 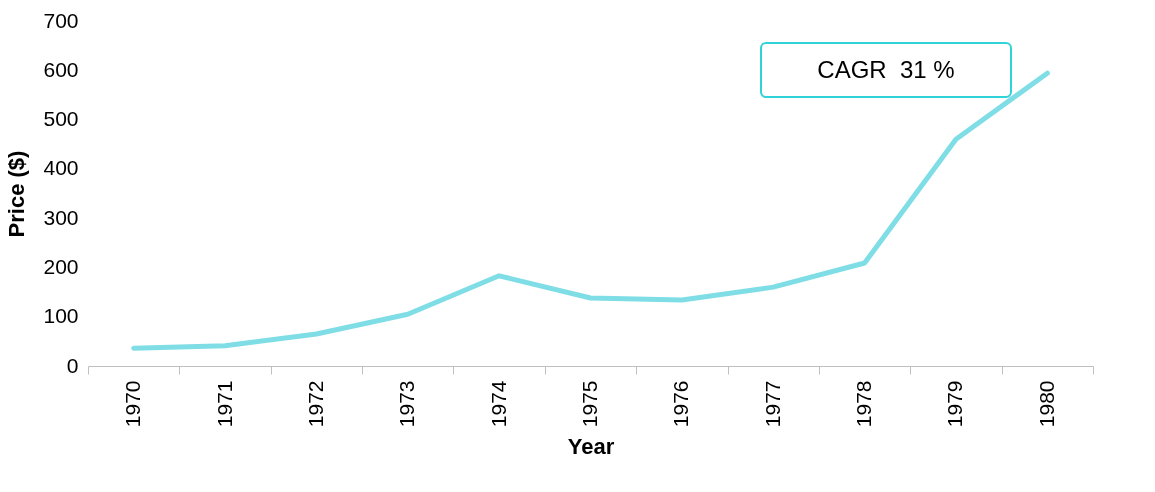 What do you see at coordinates (591, 447) in the screenshot?
I see `x-axis-title: Year` at bounding box center [591, 447].